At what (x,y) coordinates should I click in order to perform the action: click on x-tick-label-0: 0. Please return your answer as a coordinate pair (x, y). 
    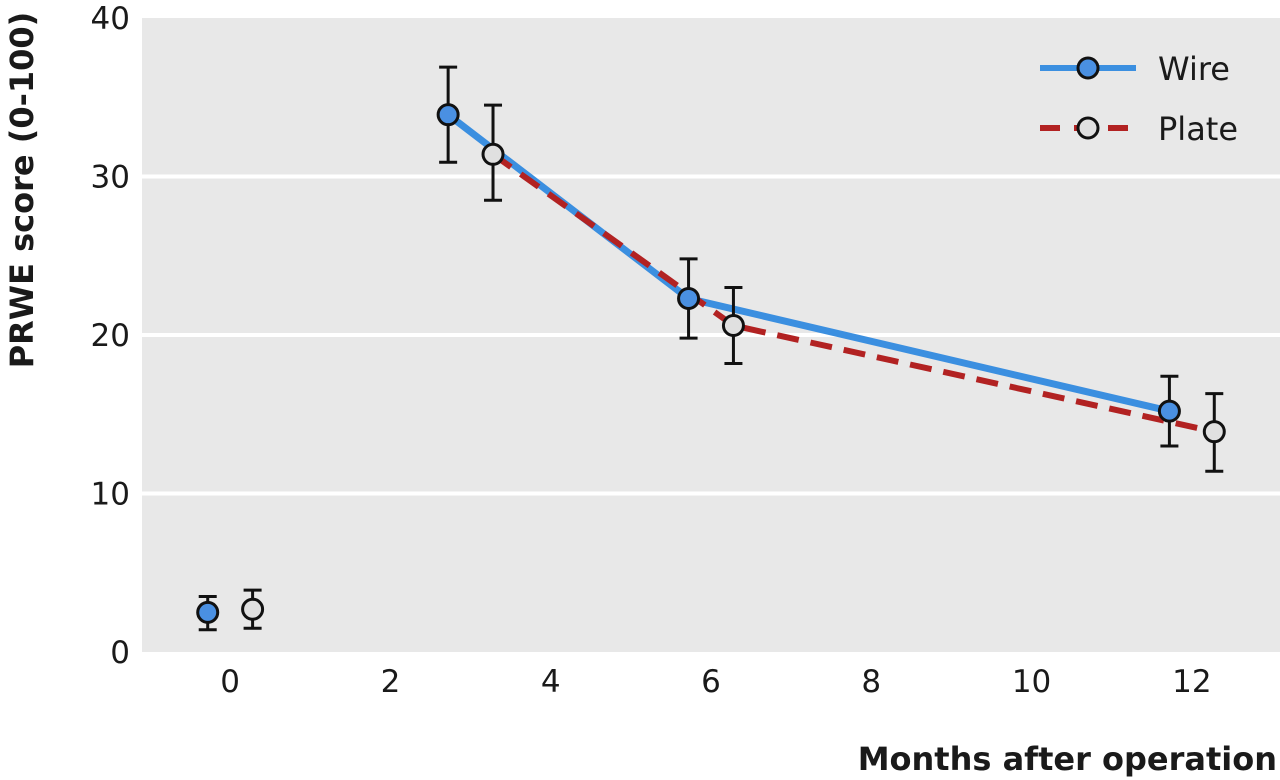
    Looking at the image, I should click on (230, 682).